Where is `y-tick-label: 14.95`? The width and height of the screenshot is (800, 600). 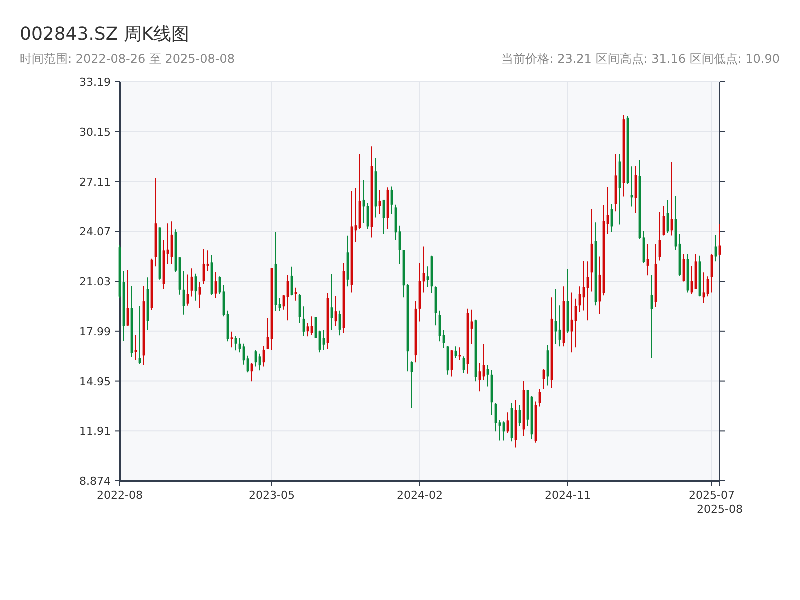
y-tick-label: 14.95 is located at coordinates (95, 381).